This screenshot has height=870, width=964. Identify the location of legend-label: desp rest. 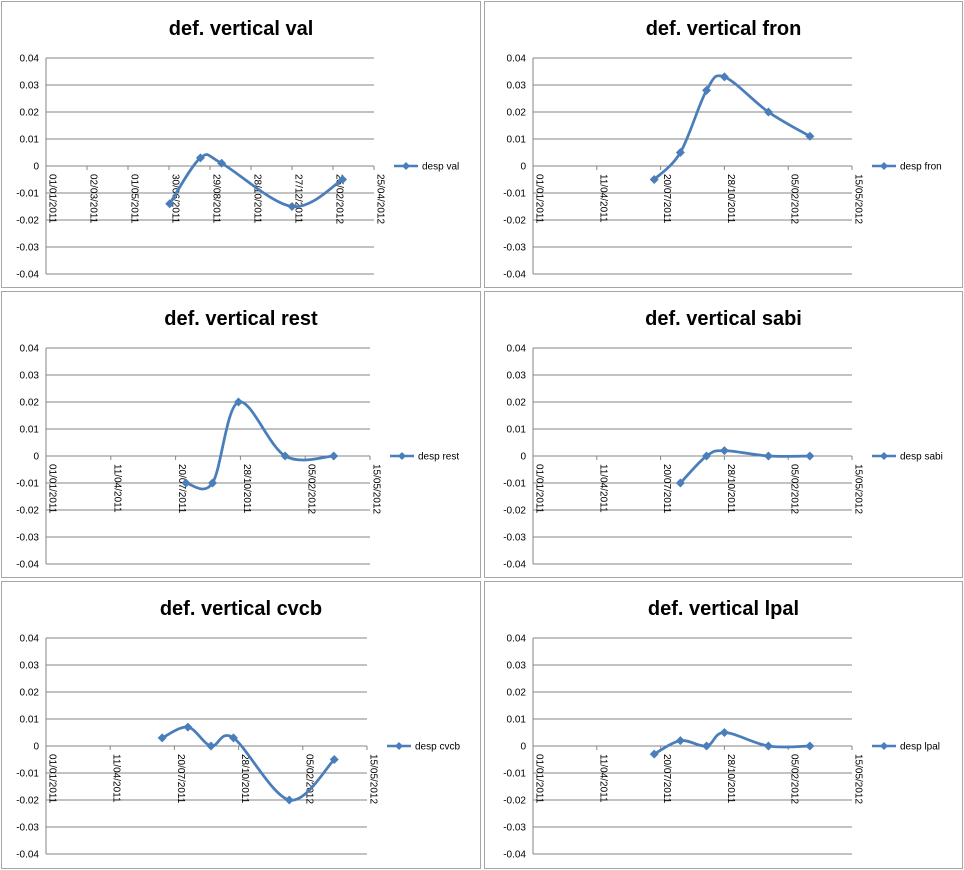
(438, 457).